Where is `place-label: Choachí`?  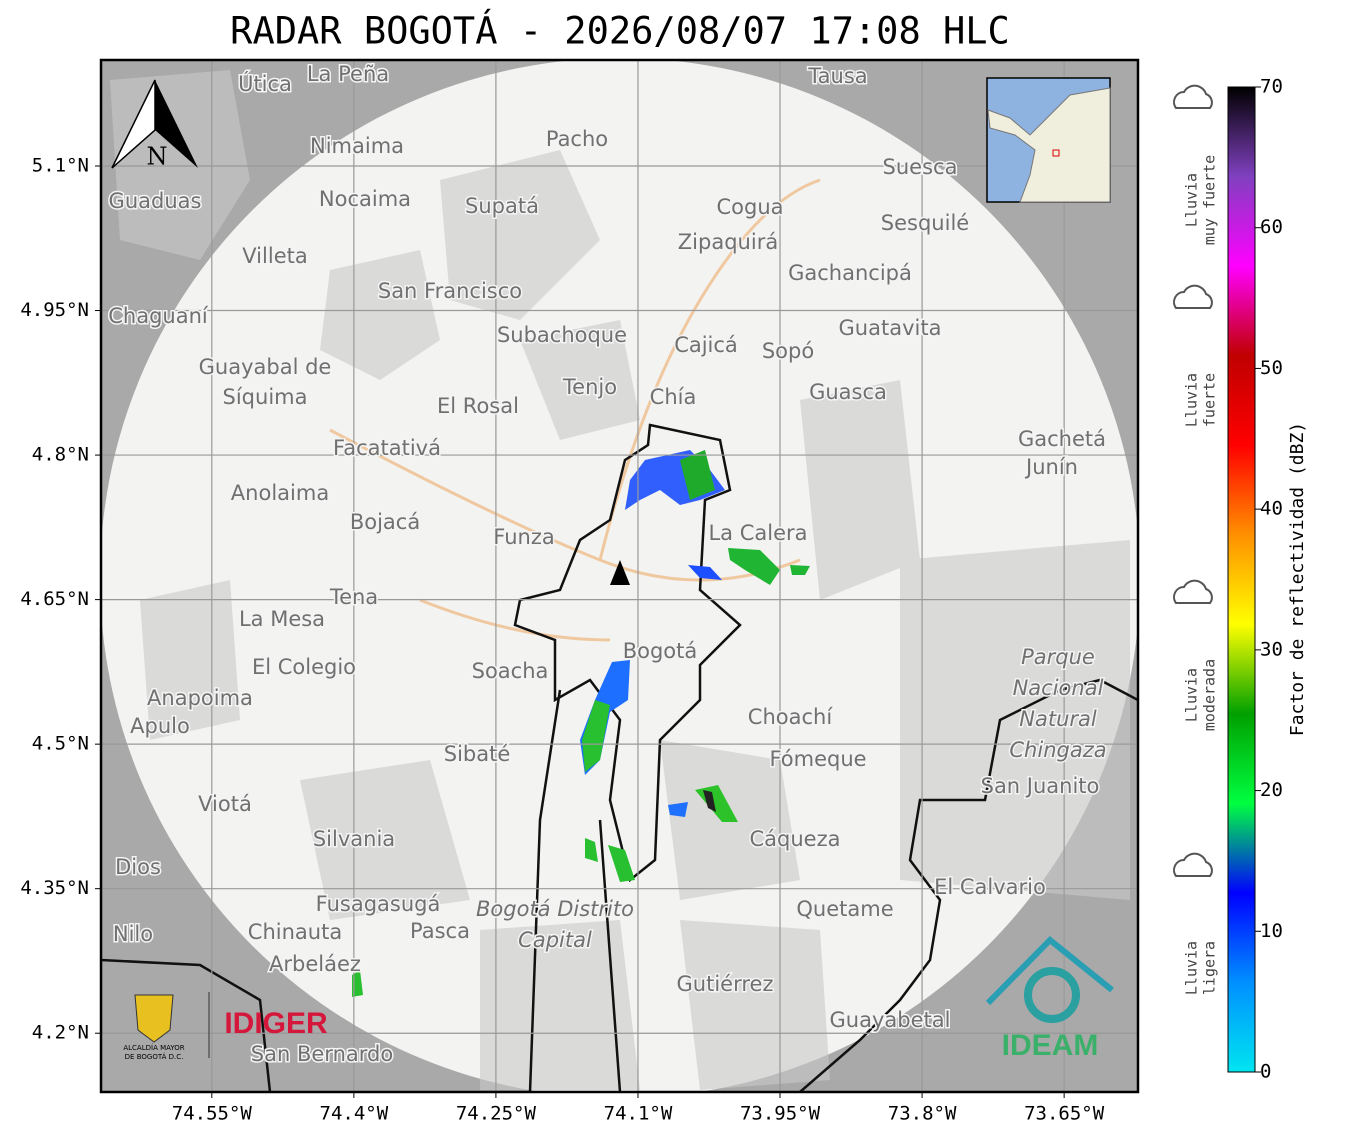
place-label: Choachí is located at coordinates (791, 717).